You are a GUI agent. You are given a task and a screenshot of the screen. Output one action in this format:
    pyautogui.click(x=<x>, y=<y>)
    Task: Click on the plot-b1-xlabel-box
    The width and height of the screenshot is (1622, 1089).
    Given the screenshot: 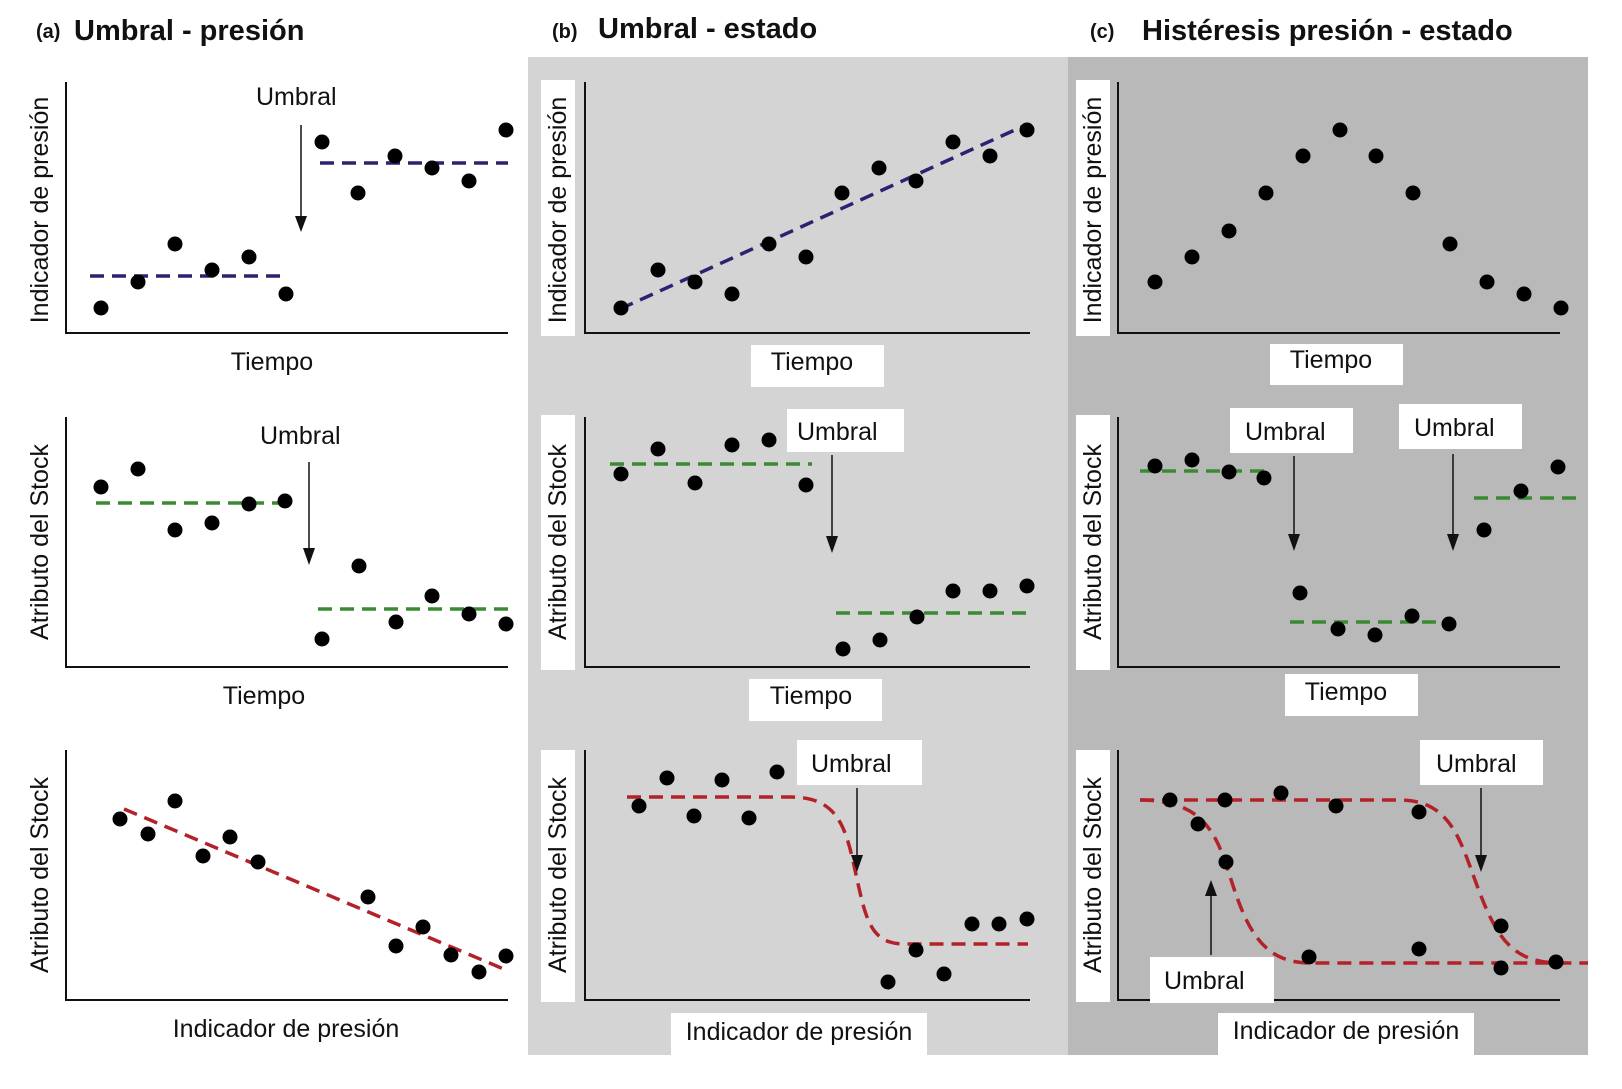 What is the action you would take?
    pyautogui.click(x=817, y=366)
    